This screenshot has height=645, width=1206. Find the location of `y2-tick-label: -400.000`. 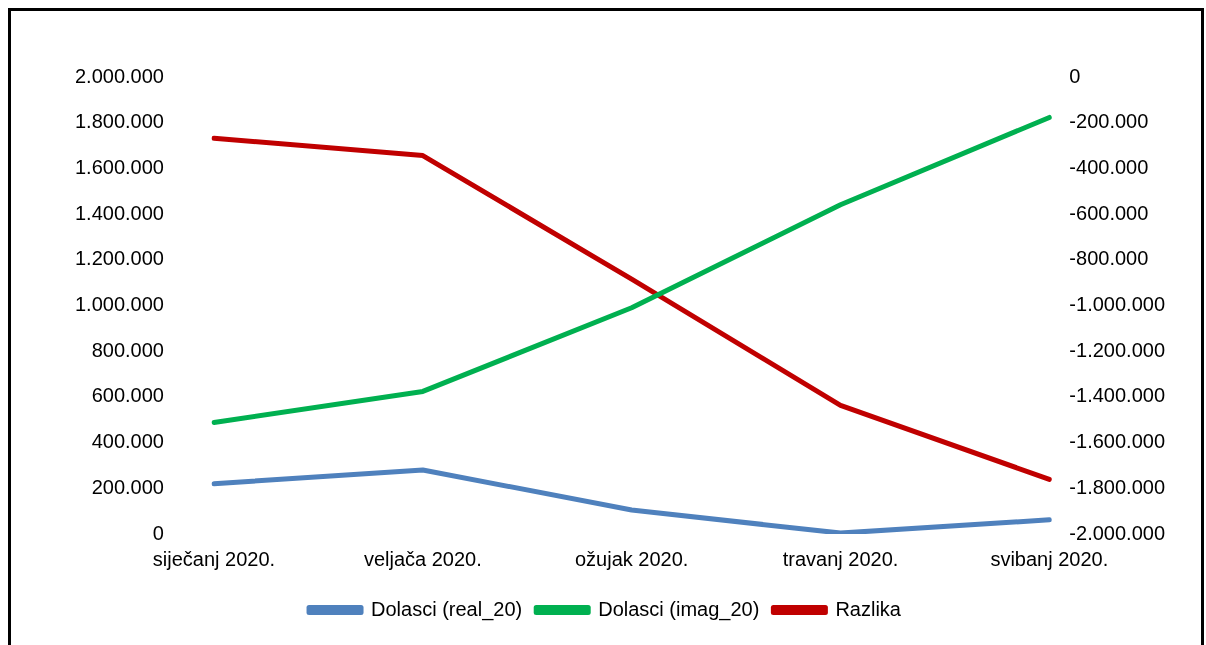

y2-tick-label: -400.000 is located at coordinates (1109, 166).